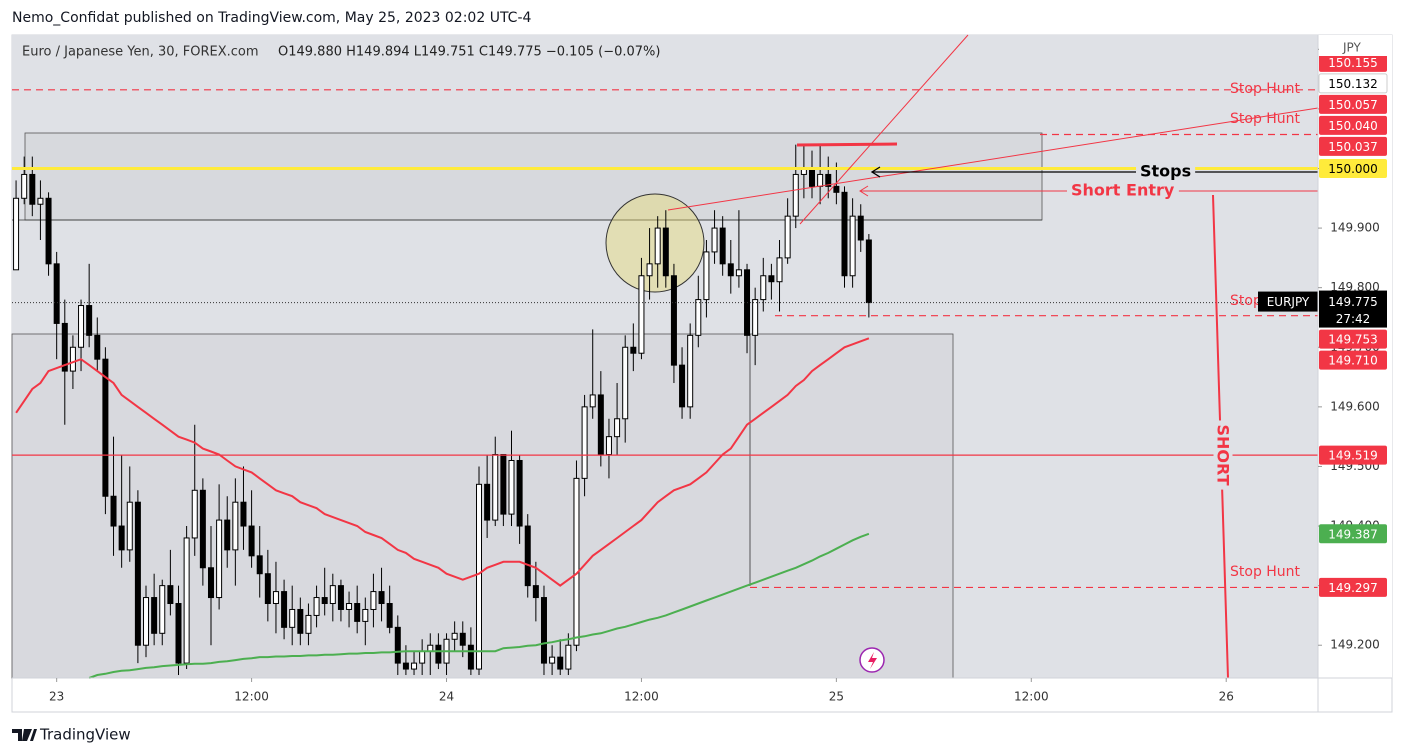  What do you see at coordinates (1353, 309) in the screenshot?
I see `last-price-badge` at bounding box center [1353, 309].